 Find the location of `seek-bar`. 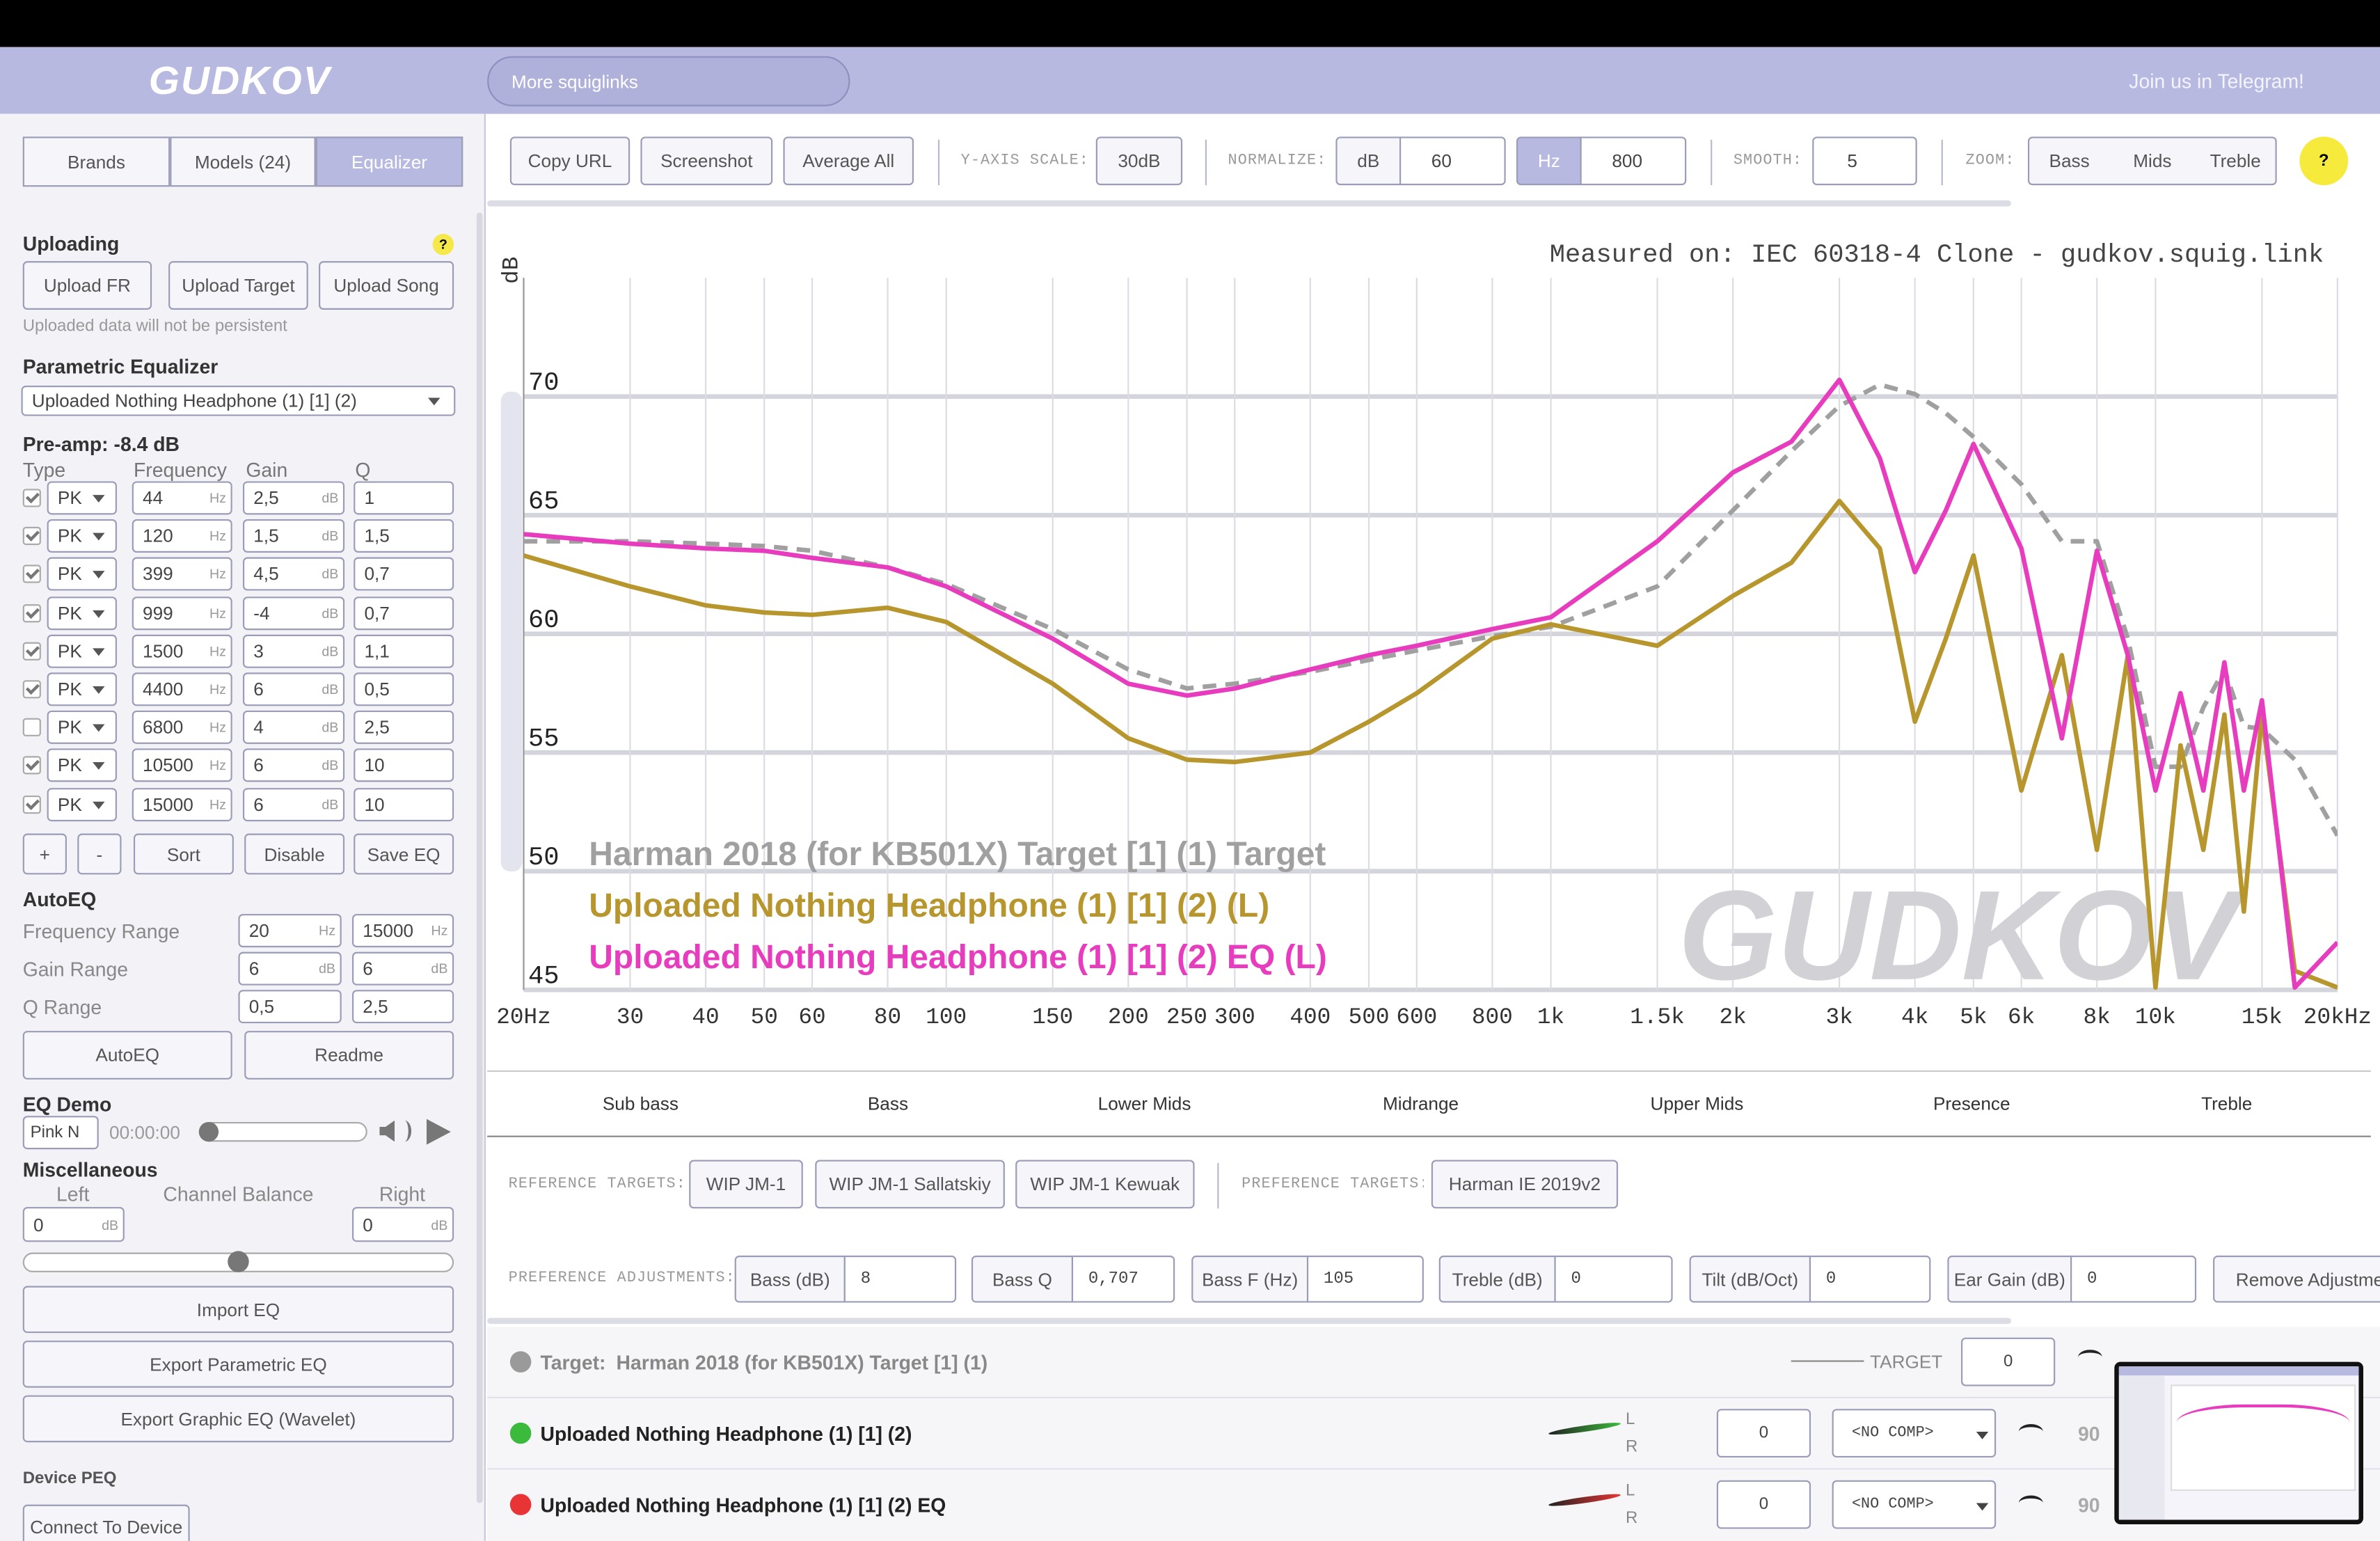

seek-bar is located at coordinates (283, 1131).